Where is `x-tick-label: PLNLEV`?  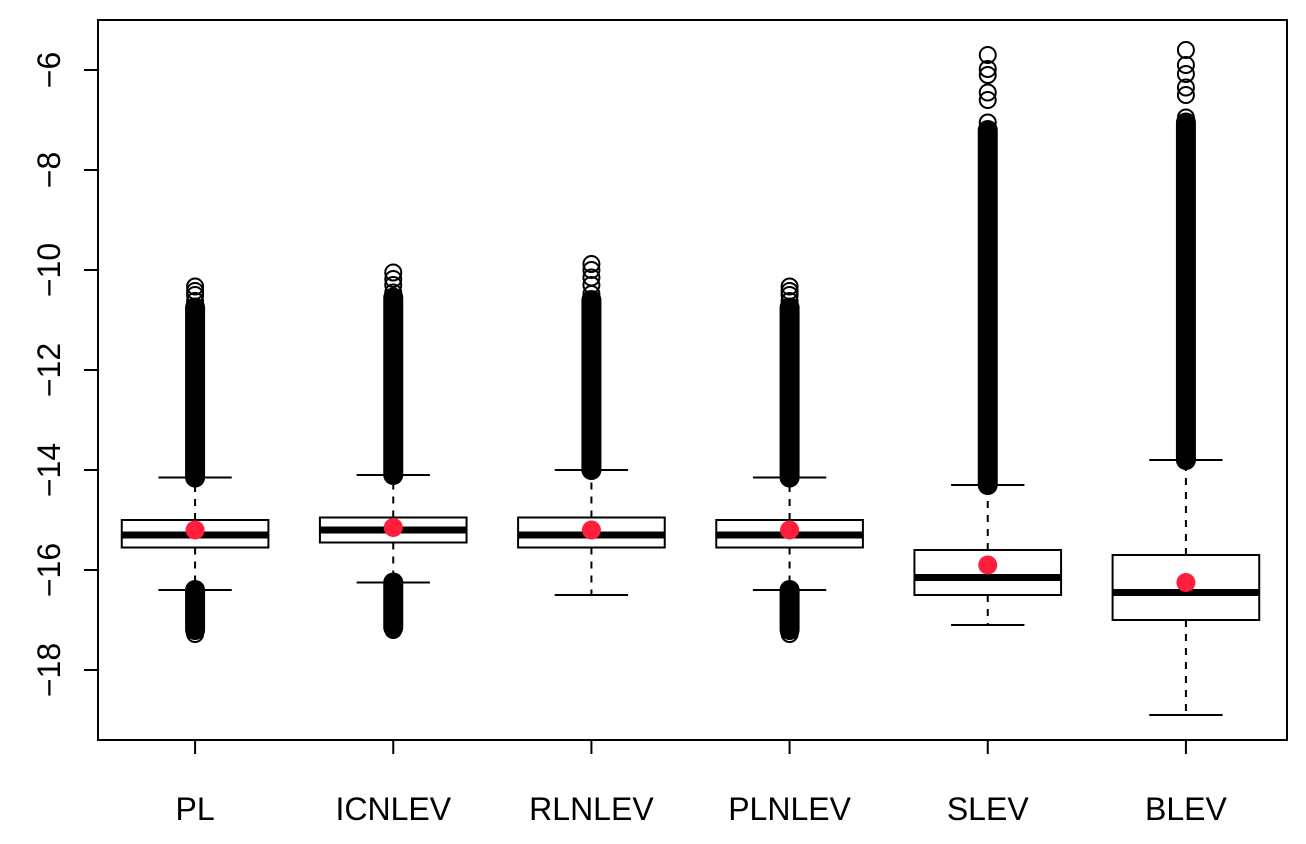 x-tick-label: PLNLEV is located at coordinates (789, 809).